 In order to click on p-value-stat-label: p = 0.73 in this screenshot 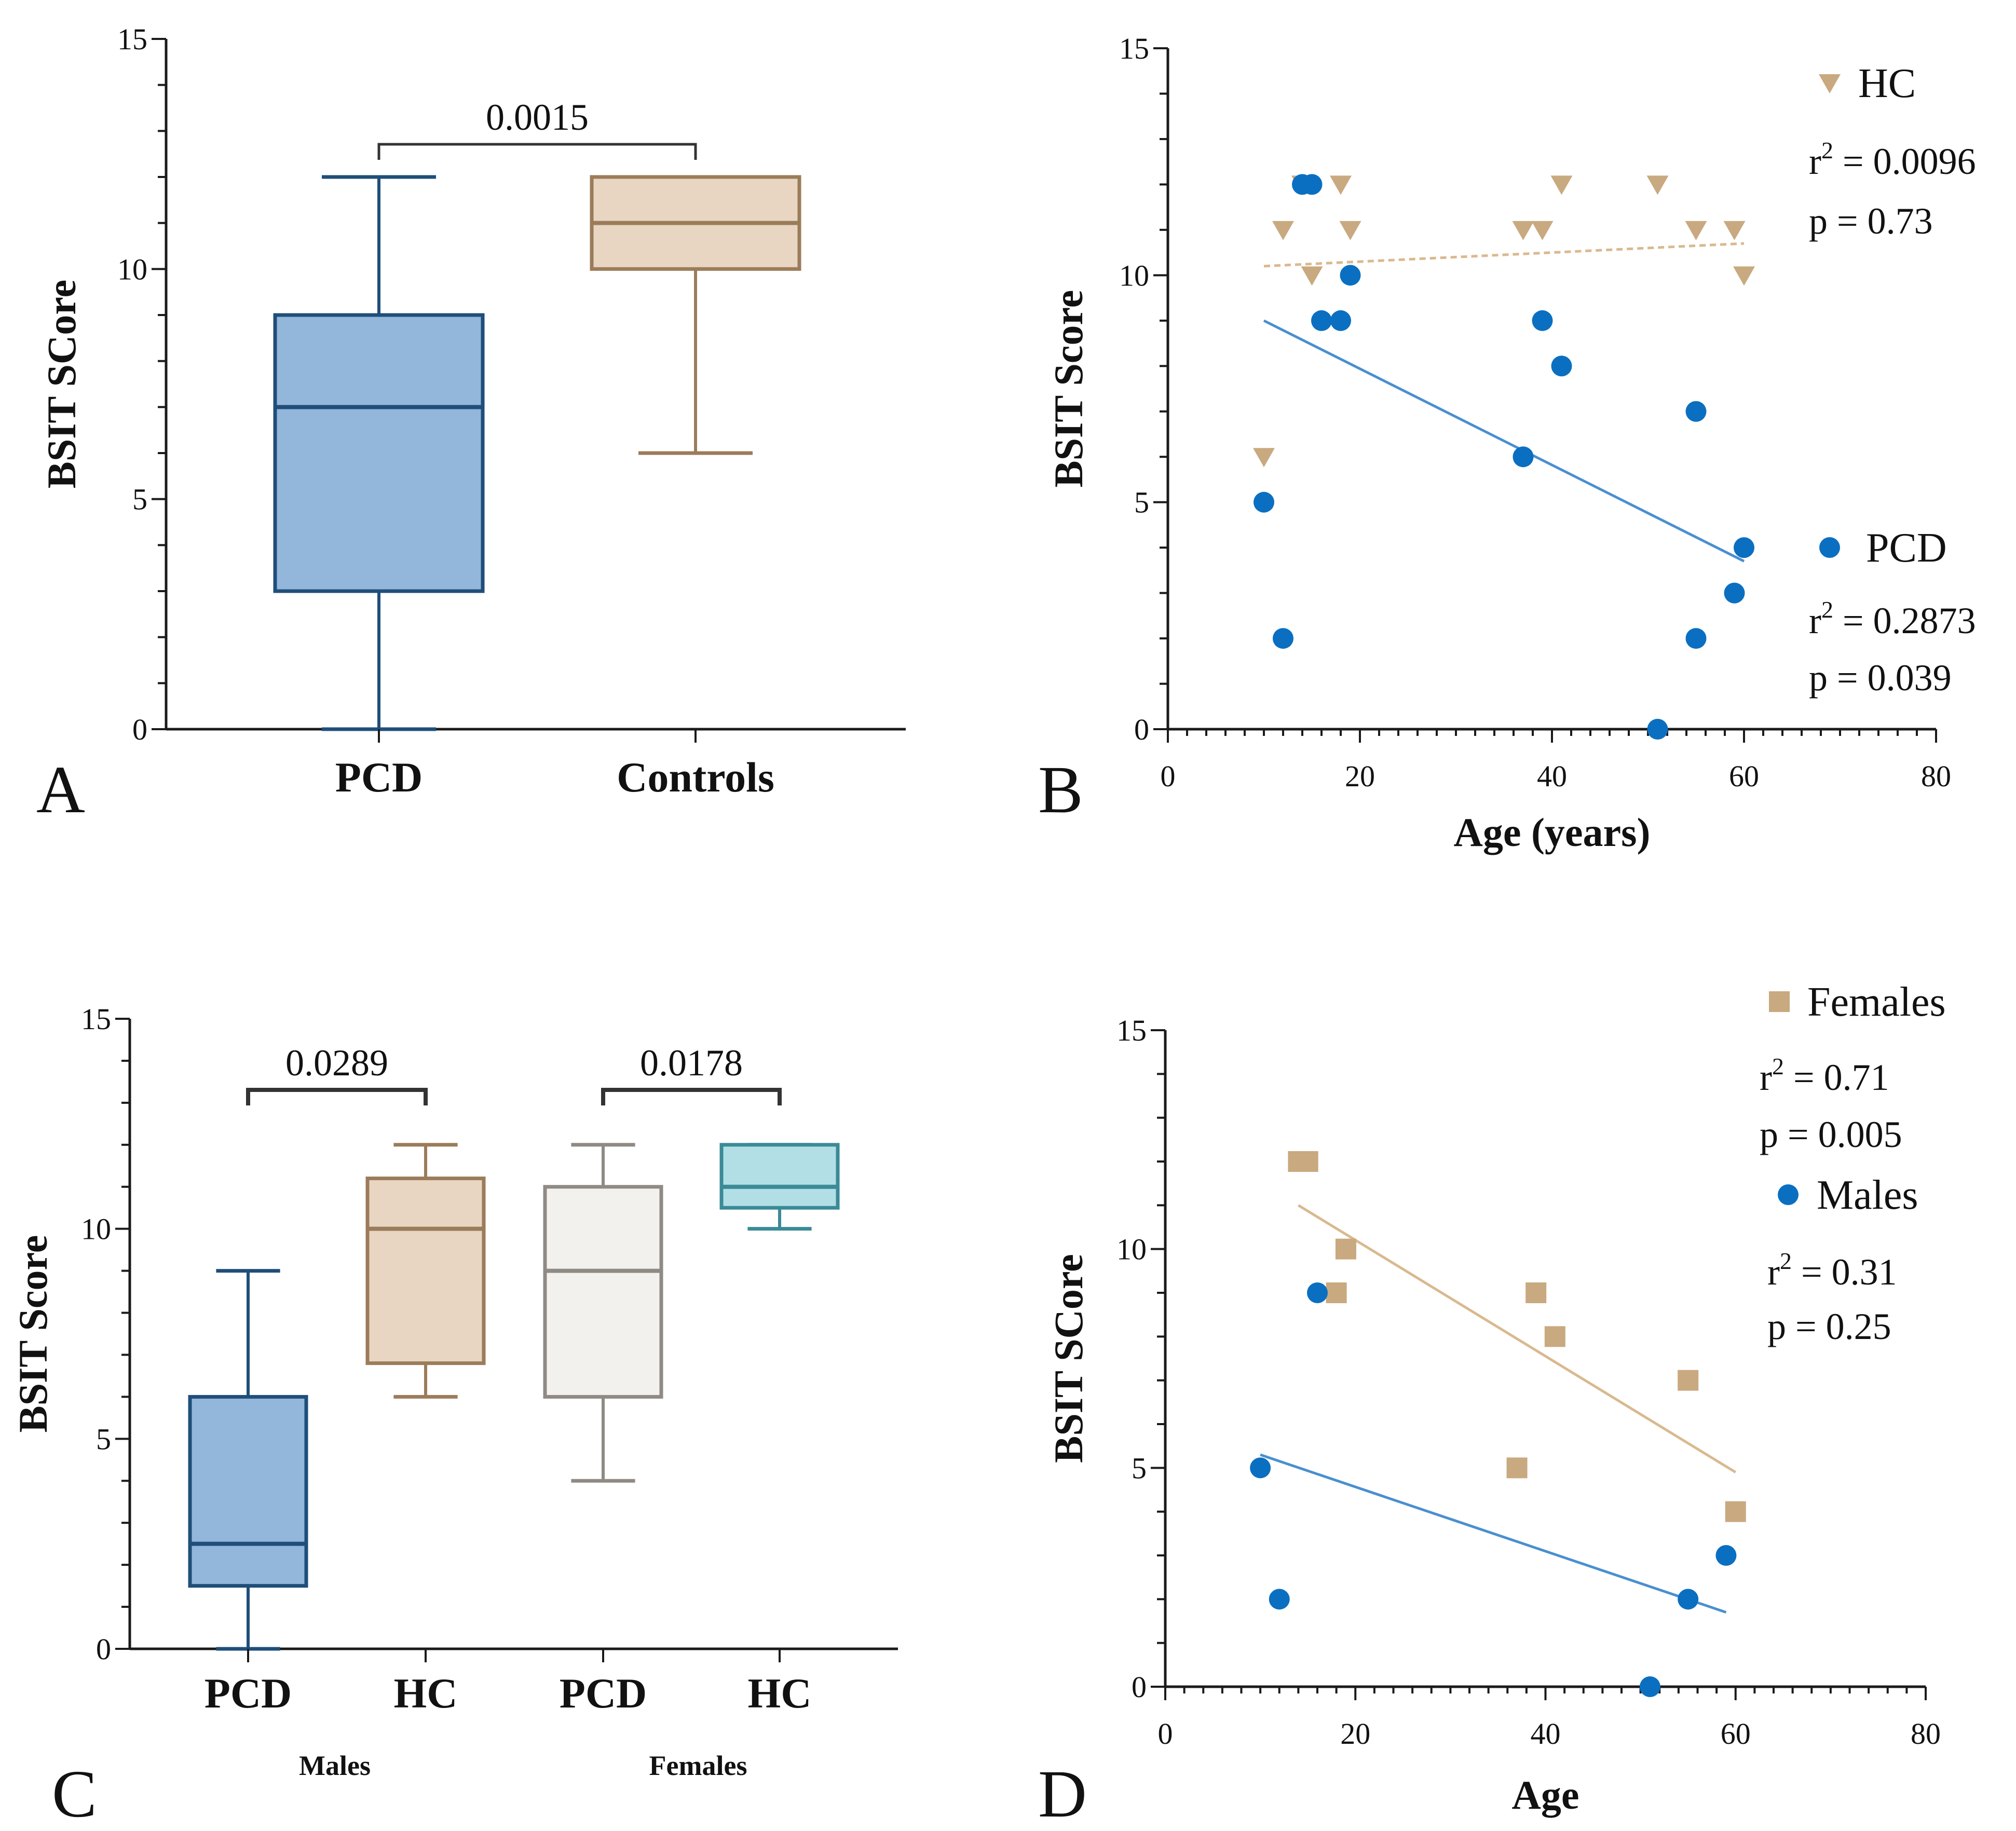, I will do `click(1871, 221)`.